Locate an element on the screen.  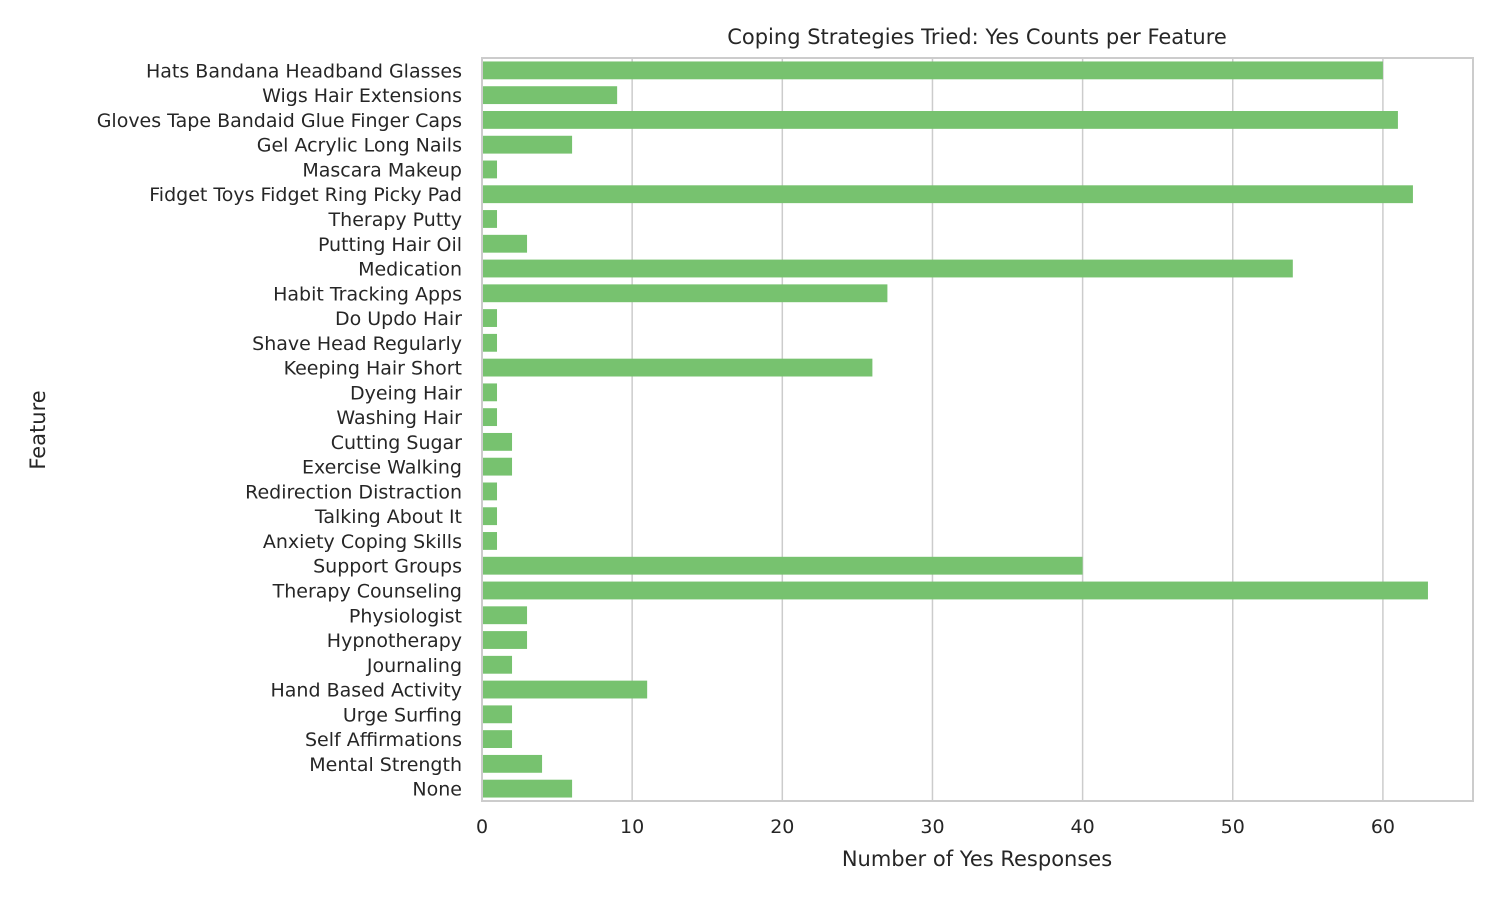
y-tick-label: Cutting Sugar is located at coordinates (396, 443).